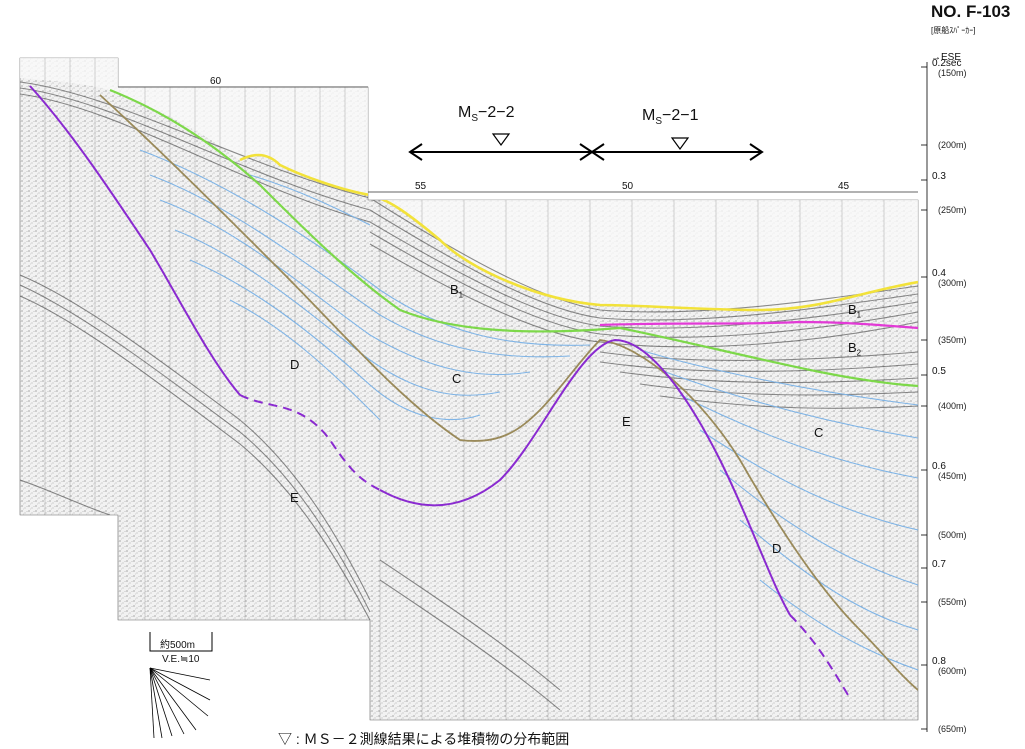 The height and width of the screenshot is (749, 1025). I want to click on layer-b2-label: B2, so click(854, 349).